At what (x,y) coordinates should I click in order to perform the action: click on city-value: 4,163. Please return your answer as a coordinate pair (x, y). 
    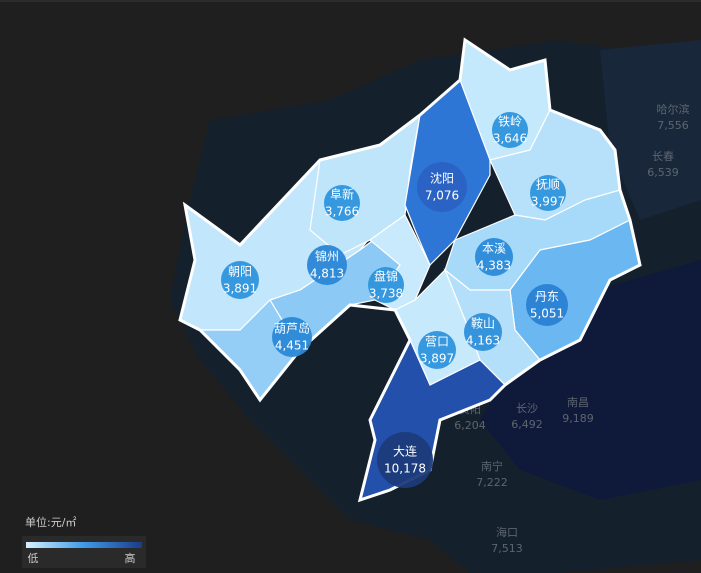
    Looking at the image, I should click on (483, 341).